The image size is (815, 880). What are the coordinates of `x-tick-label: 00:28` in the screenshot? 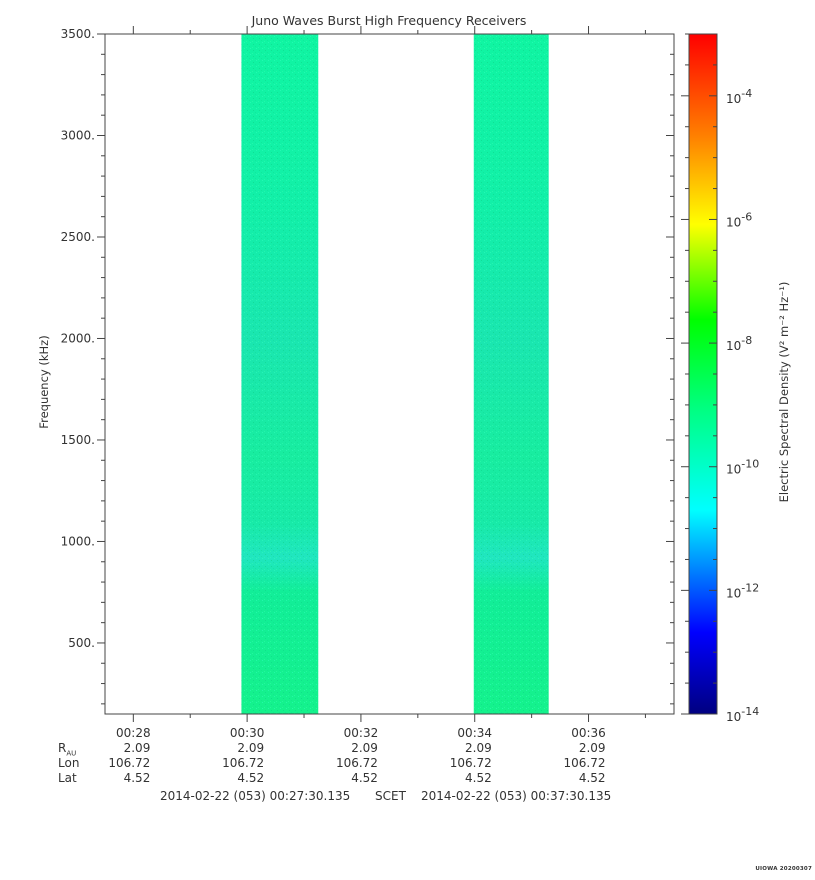 It's located at (133, 733).